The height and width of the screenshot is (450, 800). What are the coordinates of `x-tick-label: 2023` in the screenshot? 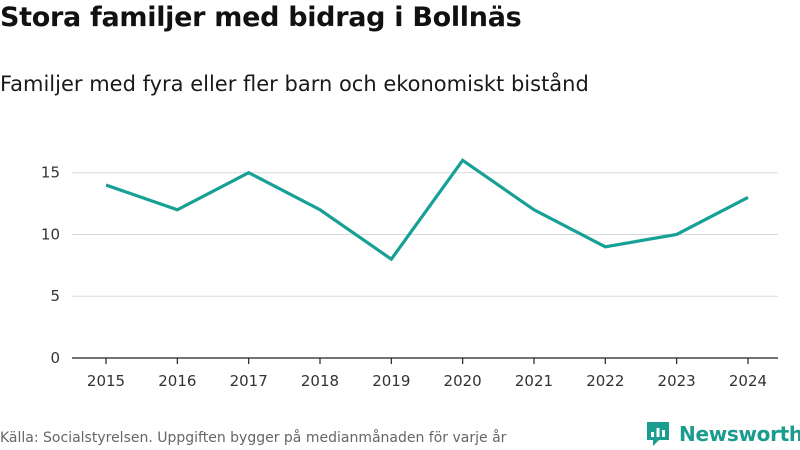 It's located at (677, 381).